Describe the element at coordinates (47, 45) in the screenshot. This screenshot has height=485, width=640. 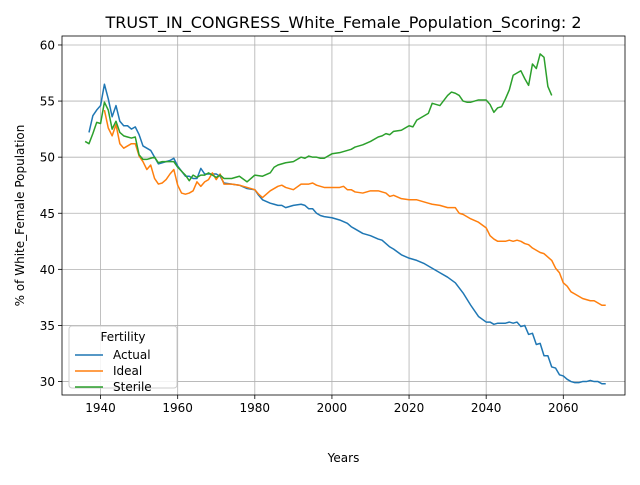
I see `y-tick-label: 60` at that location.